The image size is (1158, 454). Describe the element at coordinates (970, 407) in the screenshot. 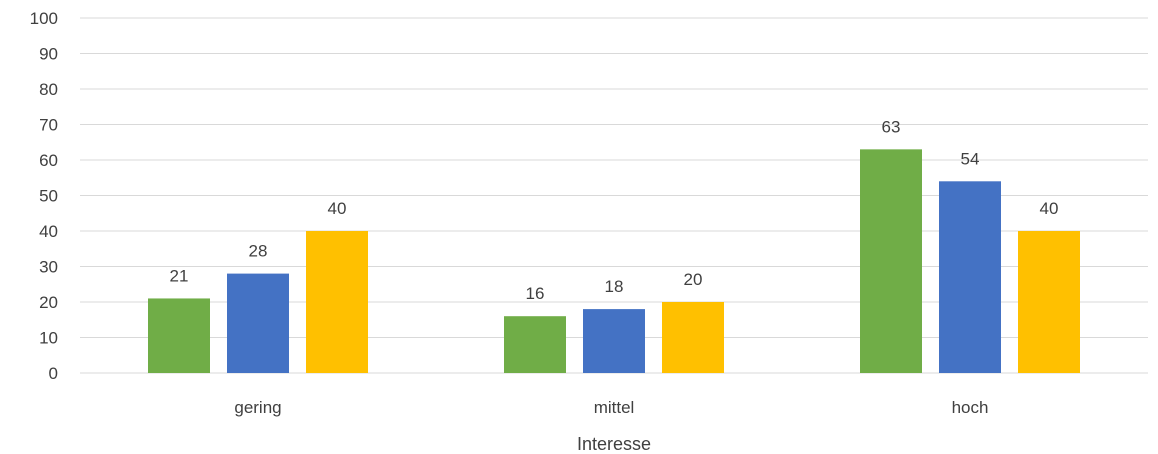

I see `x-tick-label-hoch: hoch` at that location.